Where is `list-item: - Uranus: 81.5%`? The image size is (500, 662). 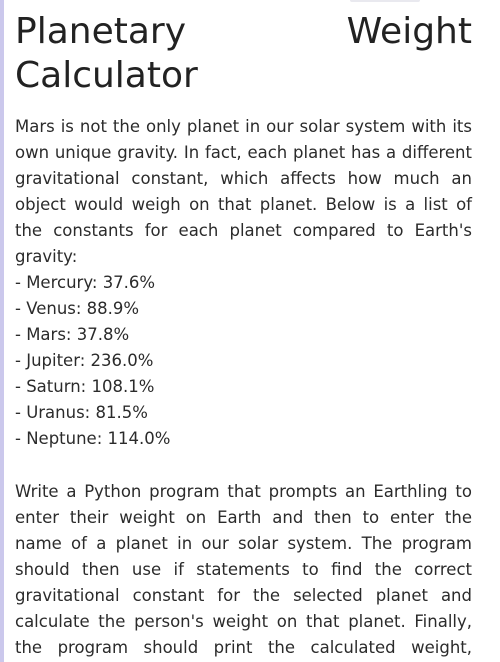
list-item: - Uranus: 81.5% is located at coordinates (81, 412).